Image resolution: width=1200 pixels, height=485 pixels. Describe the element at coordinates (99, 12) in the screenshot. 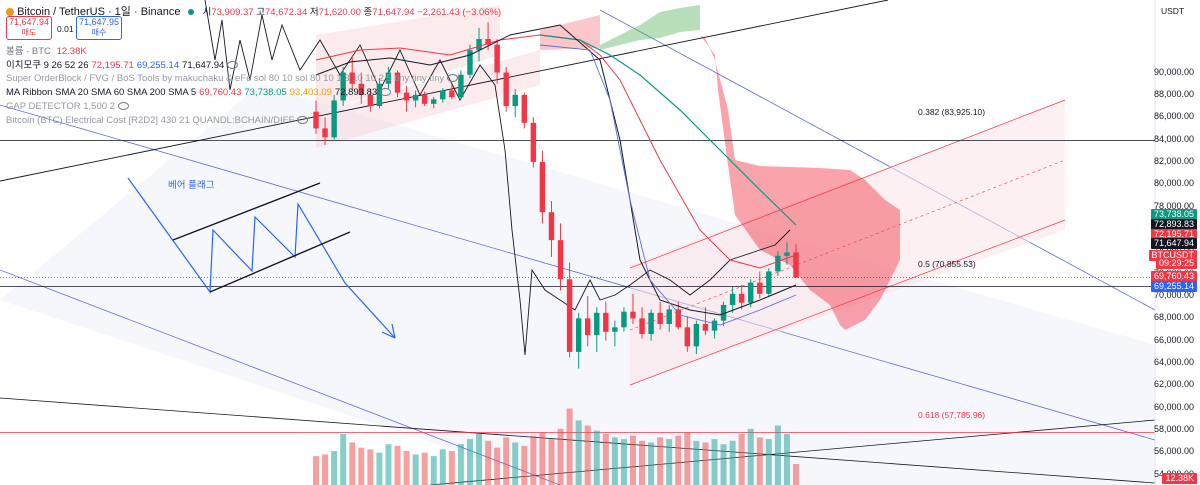

I see `symbol-title: Bitcoin / TetherUS · 1일 · Binance` at that location.